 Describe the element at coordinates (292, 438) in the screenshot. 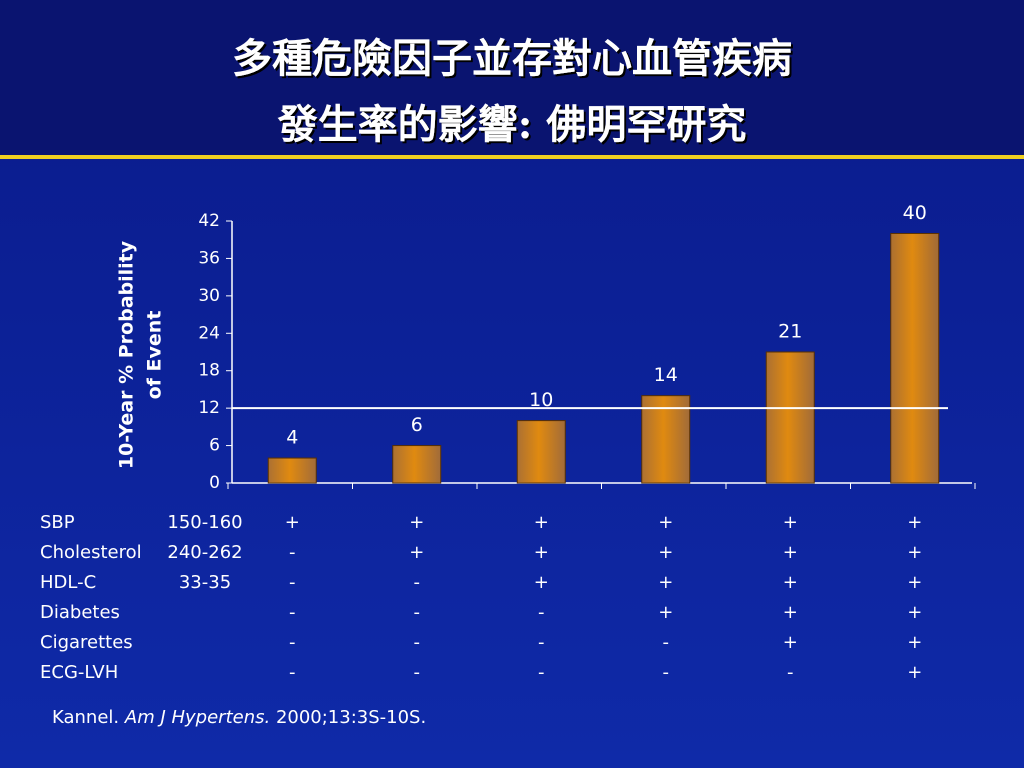

I see `value-label: 4` at that location.